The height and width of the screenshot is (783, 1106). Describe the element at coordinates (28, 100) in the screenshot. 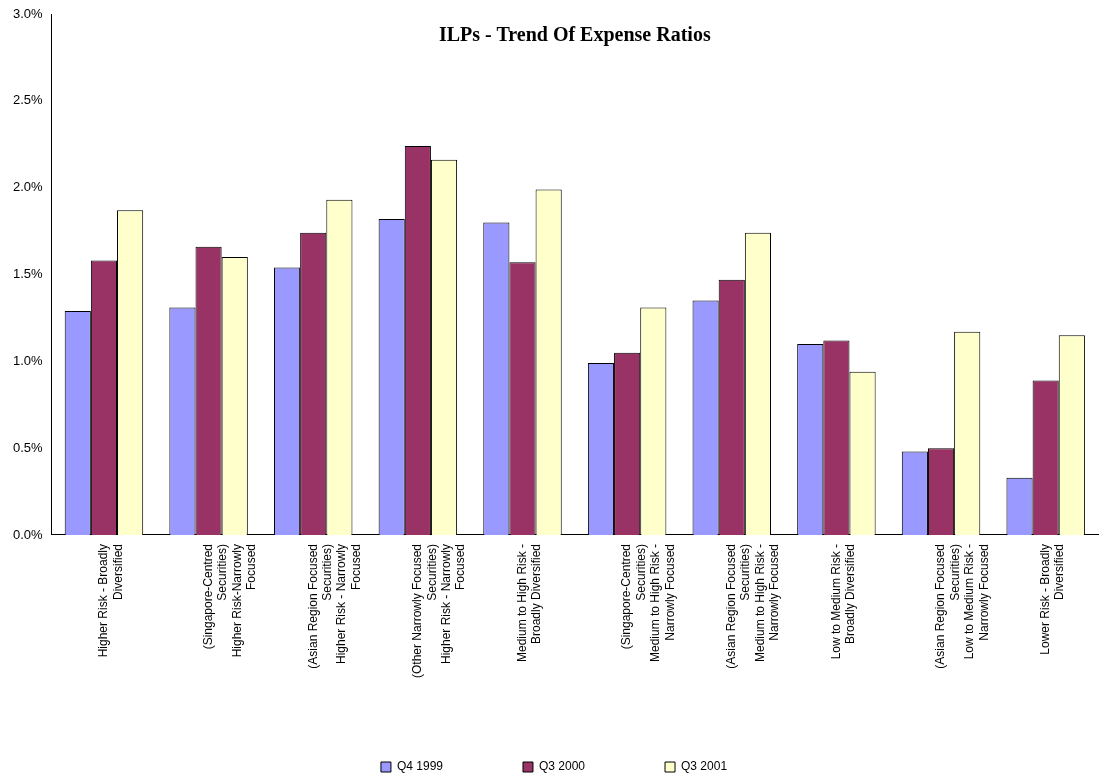

I see `y-tick-label: 2.5%` at that location.